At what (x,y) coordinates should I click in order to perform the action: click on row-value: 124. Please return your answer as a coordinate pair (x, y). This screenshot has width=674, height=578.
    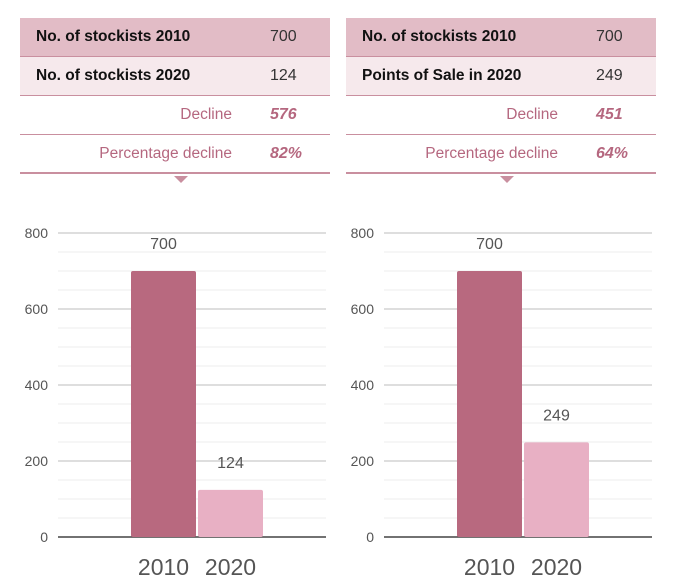
    Looking at the image, I should click on (283, 75).